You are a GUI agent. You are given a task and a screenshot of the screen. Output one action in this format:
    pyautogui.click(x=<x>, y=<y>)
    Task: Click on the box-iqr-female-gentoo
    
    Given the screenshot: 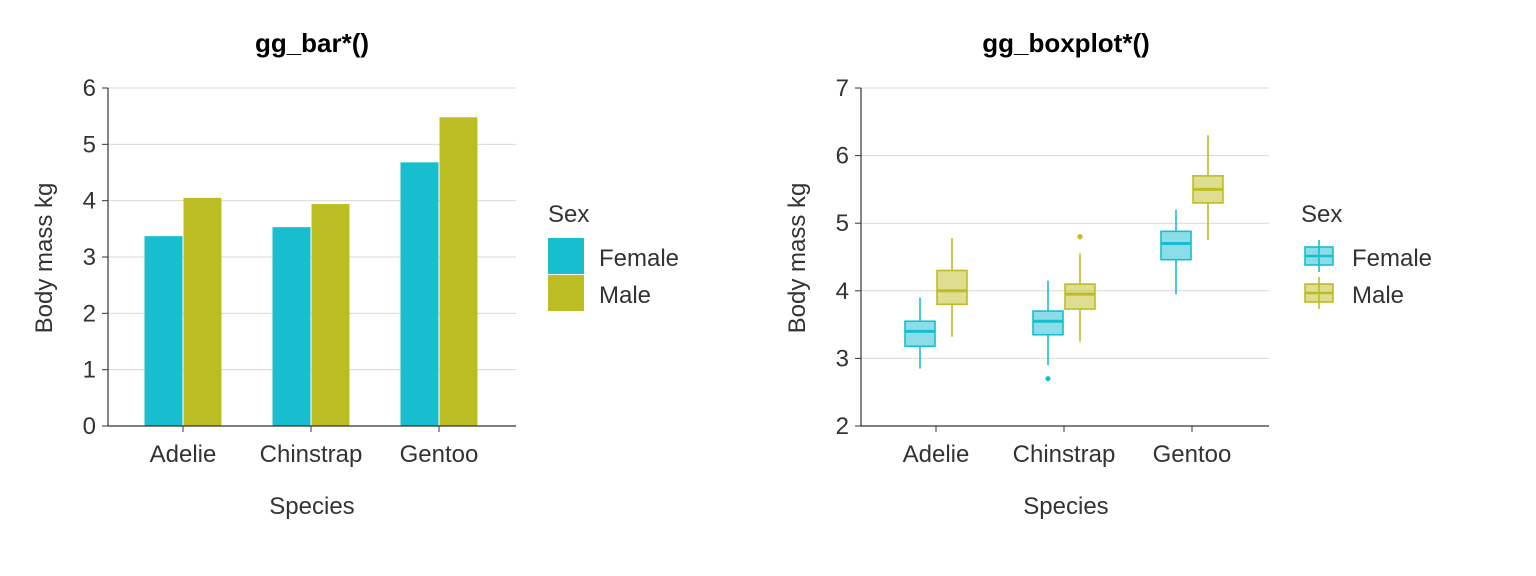 What is the action you would take?
    pyautogui.click(x=1176, y=245)
    